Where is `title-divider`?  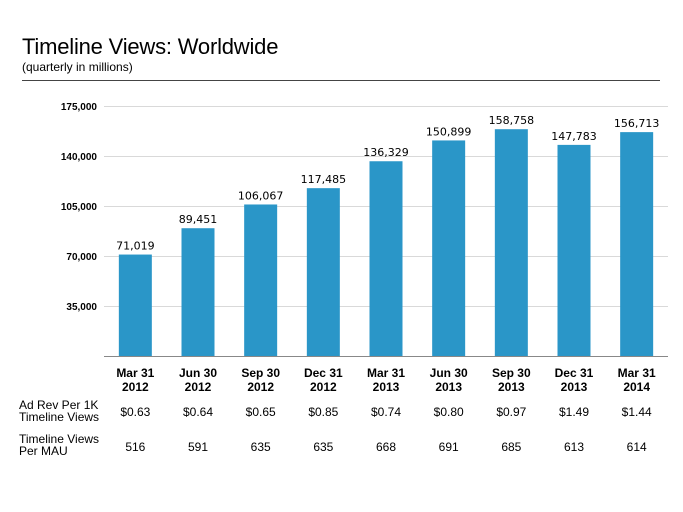
title-divider is located at coordinates (341, 80).